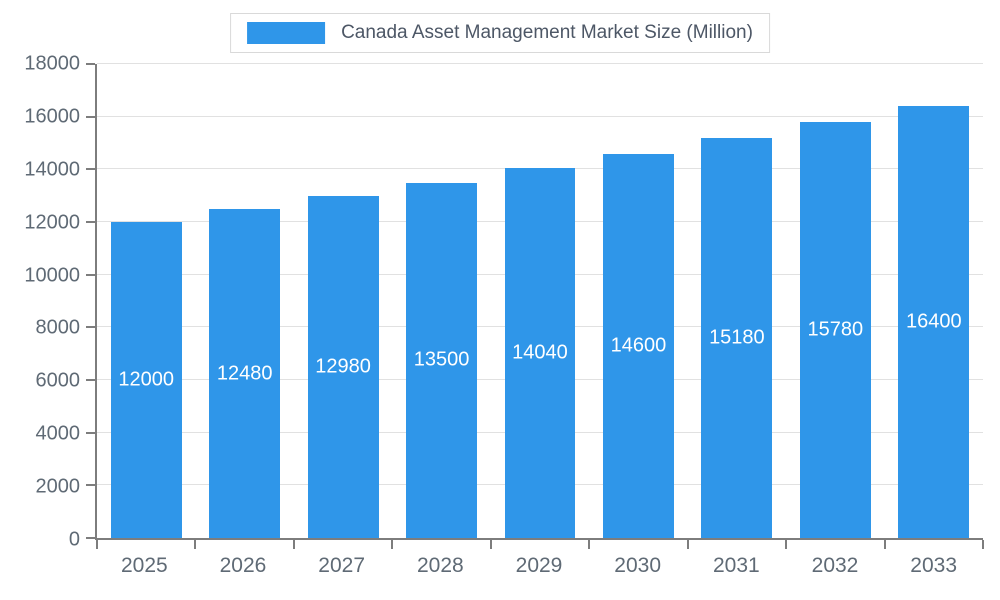 This screenshot has width=1000, height=600. I want to click on bar-value-label: 13500, so click(441, 359).